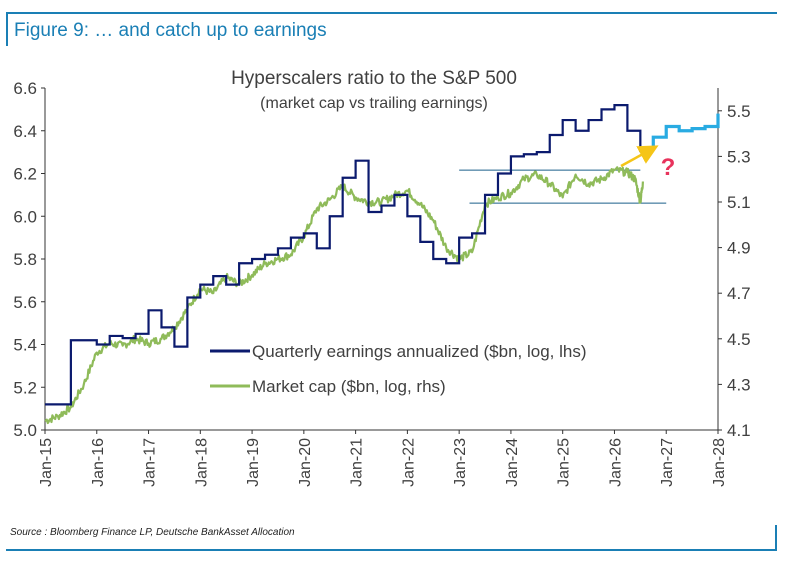  I want to click on header-rule, so click(391, 13).